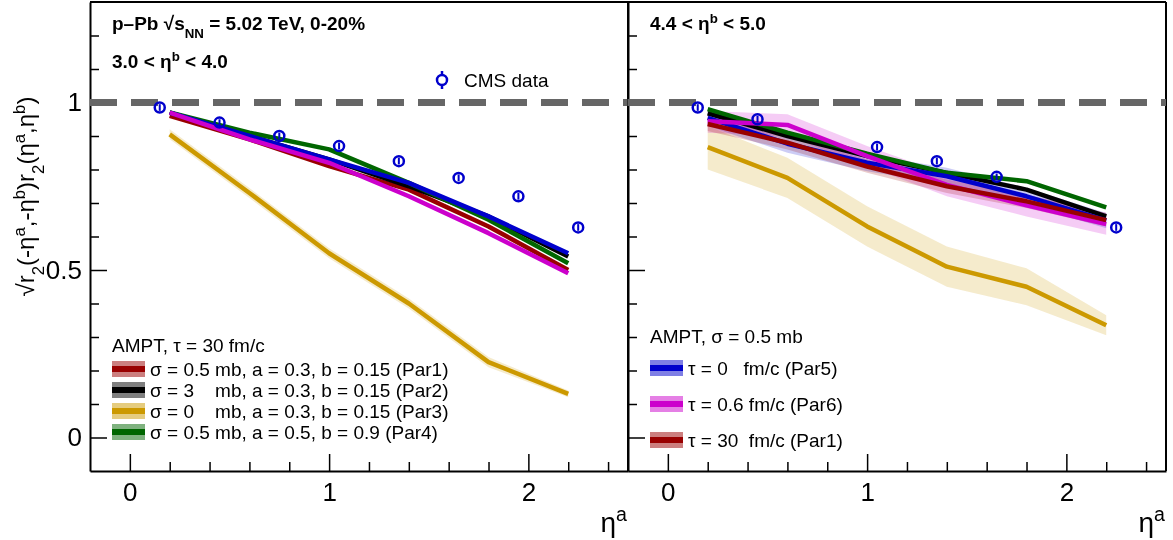 This screenshot has height=540, width=1173. Describe the element at coordinates (170, 60) in the screenshot. I see `annotation: 3.0 < η$^{b}$ < 4.0` at that location.